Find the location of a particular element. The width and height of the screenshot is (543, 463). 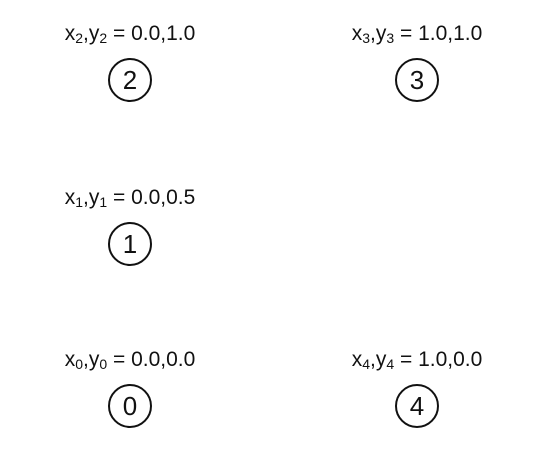

node-1-circle: 1 is located at coordinates (130, 244).